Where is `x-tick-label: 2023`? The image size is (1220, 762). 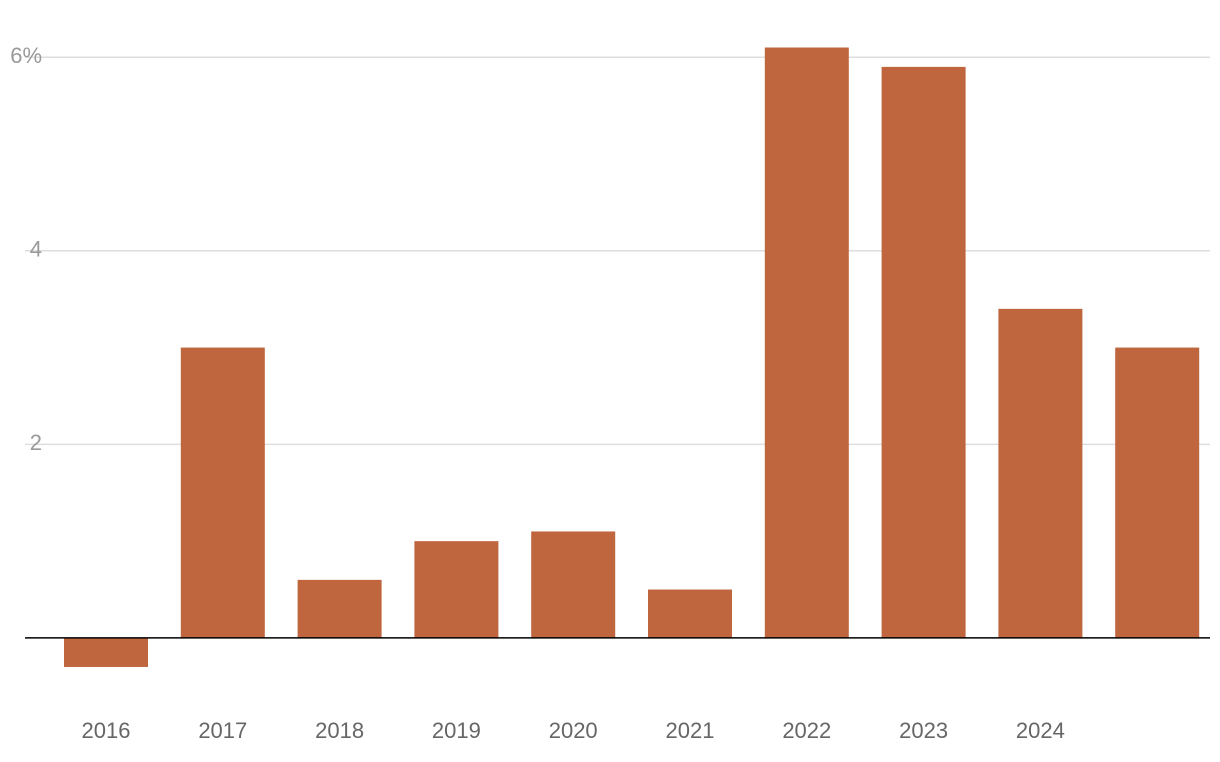
x-tick-label: 2023 is located at coordinates (923, 730).